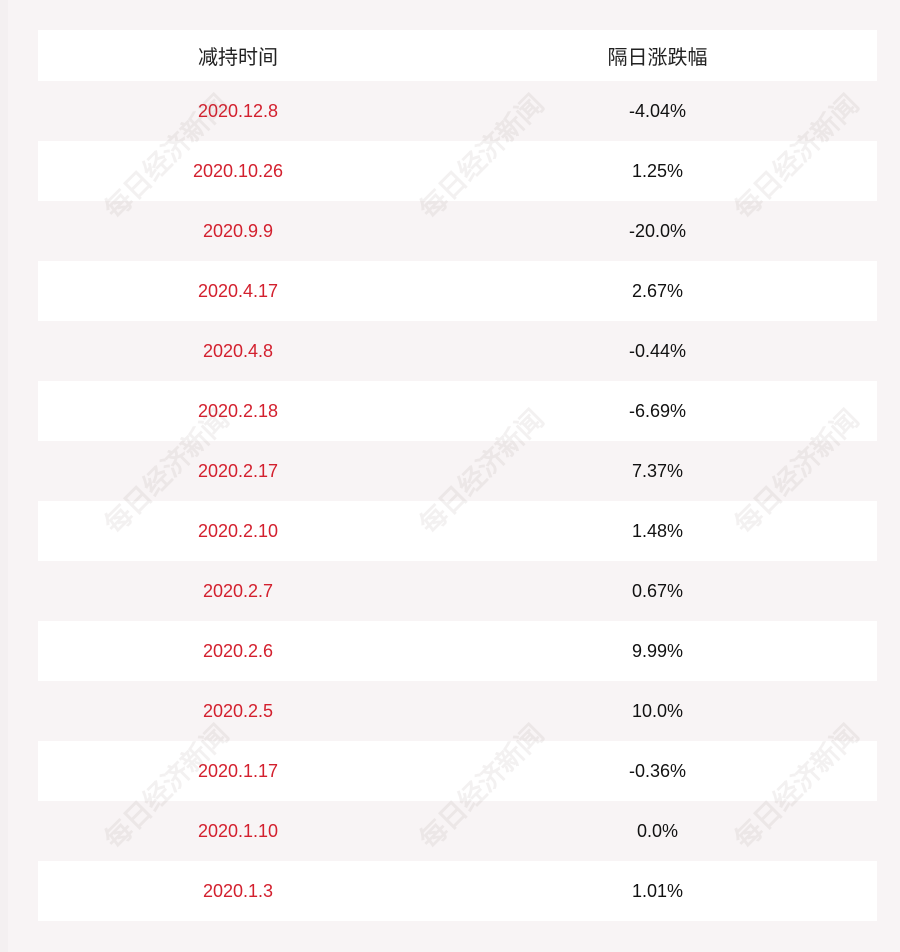  What do you see at coordinates (657, 170) in the screenshot?
I see `change-cell: 1.25%` at bounding box center [657, 170].